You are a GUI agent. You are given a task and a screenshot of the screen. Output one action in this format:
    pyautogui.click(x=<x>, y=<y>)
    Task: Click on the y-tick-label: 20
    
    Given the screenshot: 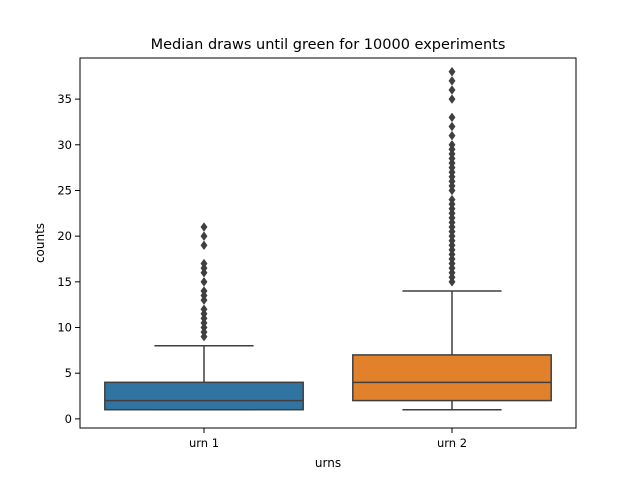 What is the action you would take?
    pyautogui.click(x=64, y=236)
    